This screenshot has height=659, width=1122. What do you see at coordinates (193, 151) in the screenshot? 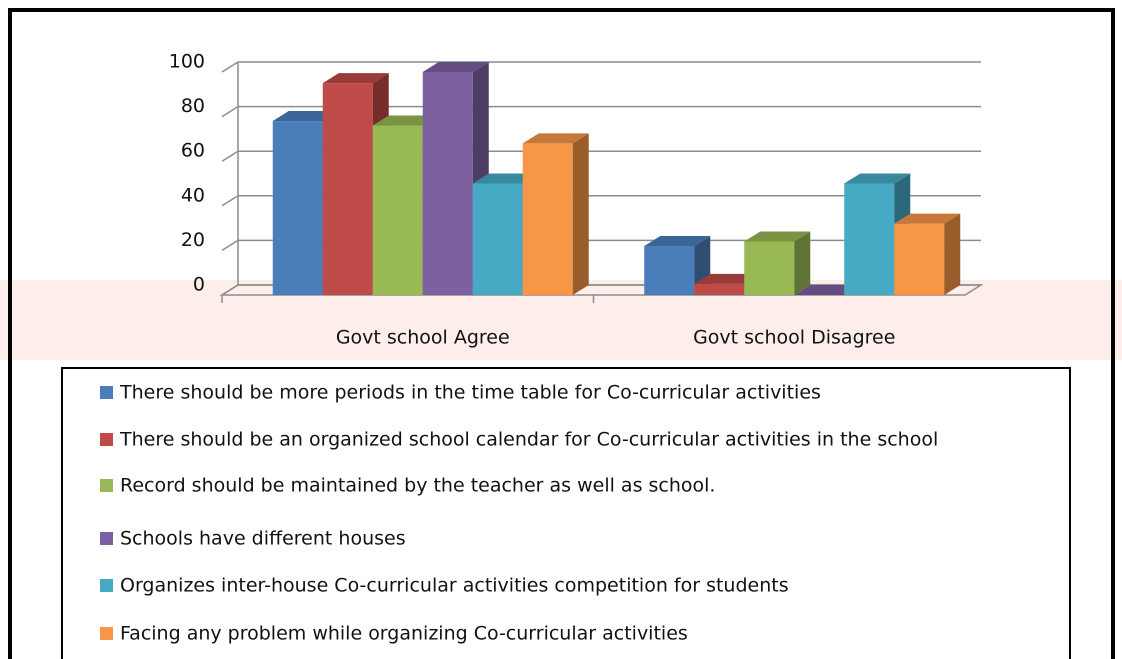
I see `y-tick-label: 60` at bounding box center [193, 151].